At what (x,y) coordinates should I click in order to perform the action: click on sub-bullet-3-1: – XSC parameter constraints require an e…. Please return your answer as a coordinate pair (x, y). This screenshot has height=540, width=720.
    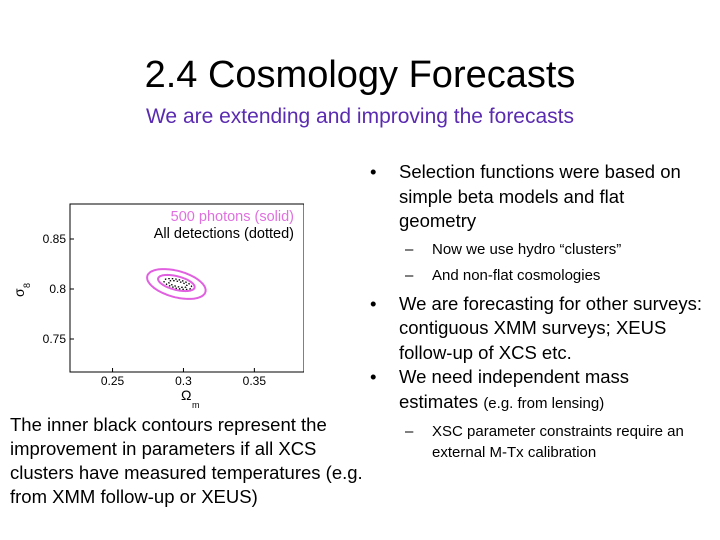
    Looking at the image, I should click on (536, 442).